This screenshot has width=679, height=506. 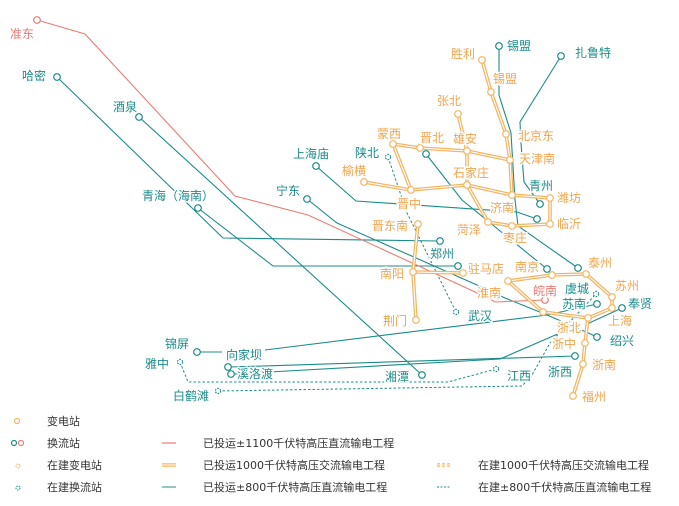 What do you see at coordinates (295, 487) in the screenshot?
I see `legend-dc800-built: 已投运±800千伏特高压直流输电工程` at bounding box center [295, 487].